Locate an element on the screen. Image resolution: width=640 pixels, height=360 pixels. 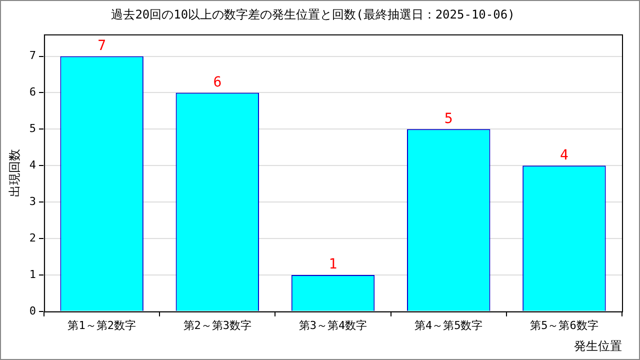
x-tick-label: 第4～第5数字 is located at coordinates (448, 325).